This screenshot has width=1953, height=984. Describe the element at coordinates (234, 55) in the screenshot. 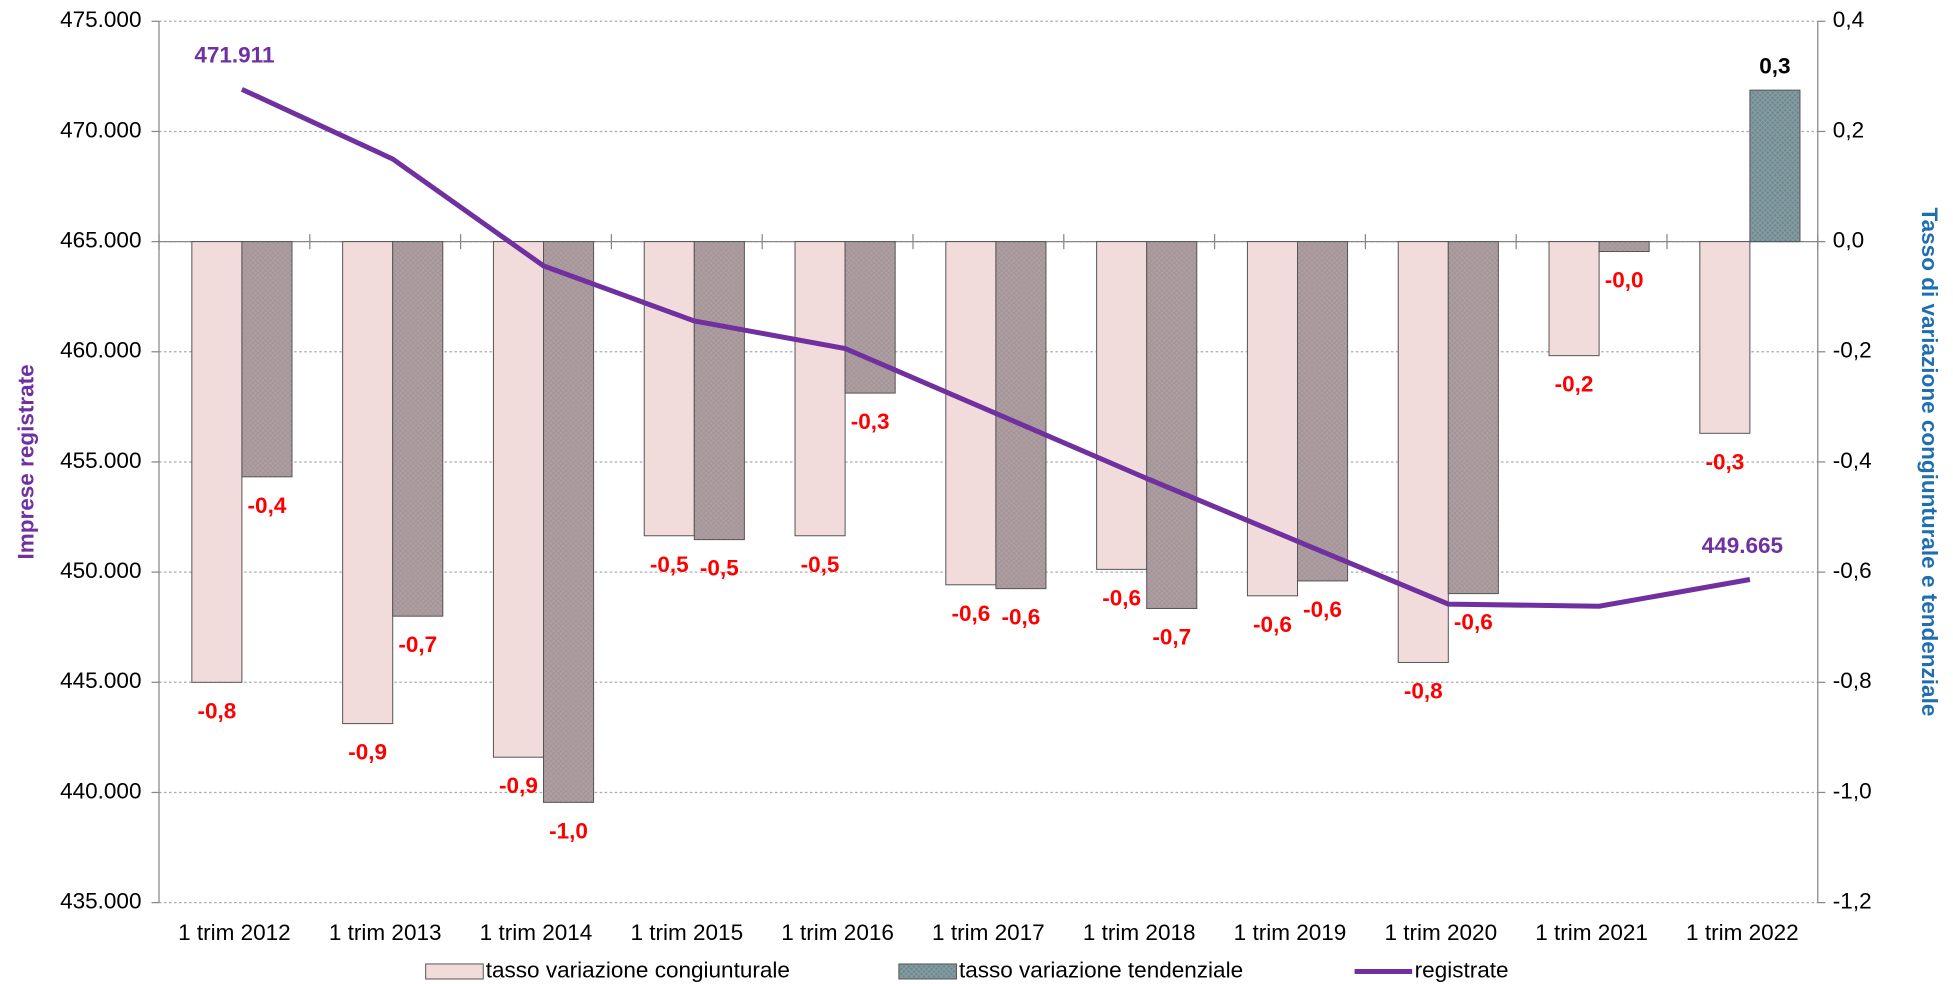

I see `data-label: 471.911` at that location.